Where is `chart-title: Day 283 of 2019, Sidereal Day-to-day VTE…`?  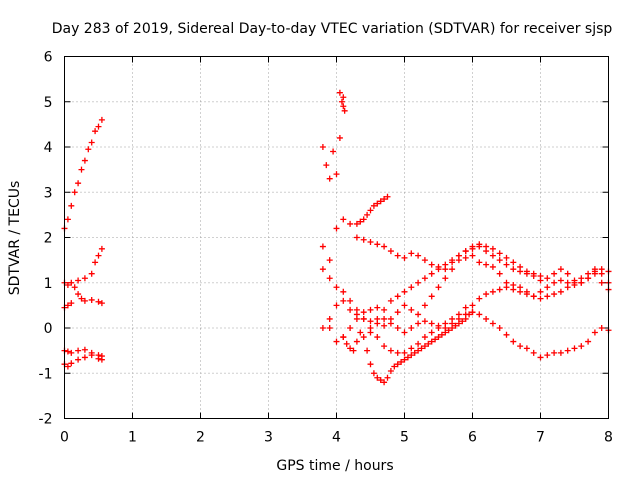
chart-title: Day 283 of 2019, Sidereal Day-to-day VTE… is located at coordinates (332, 29).